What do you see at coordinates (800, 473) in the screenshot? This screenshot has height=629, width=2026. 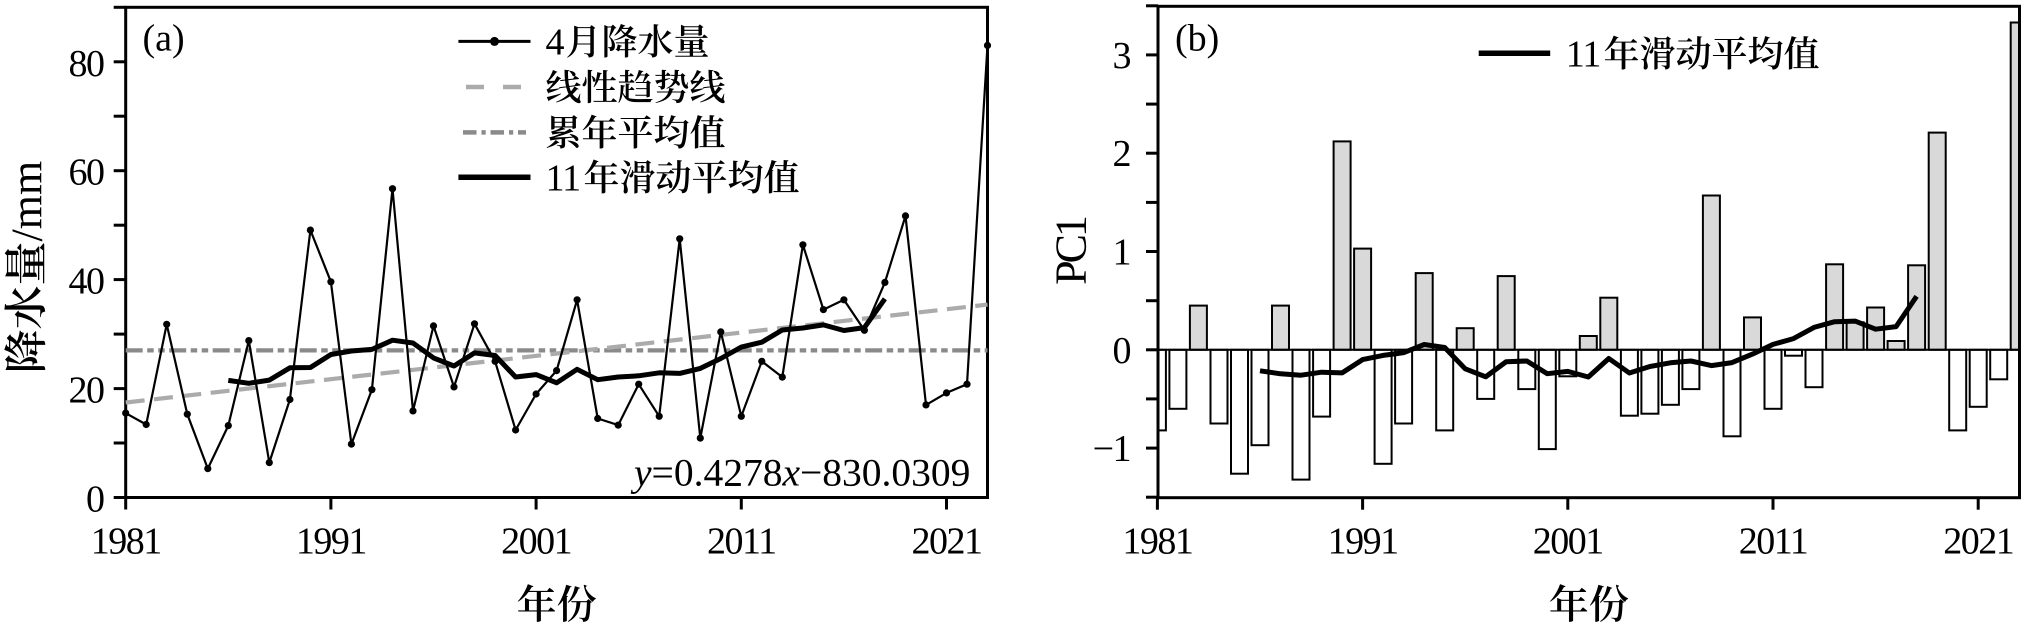 I see `svg-text: y=0.4278x−830.0309` at bounding box center [800, 473].